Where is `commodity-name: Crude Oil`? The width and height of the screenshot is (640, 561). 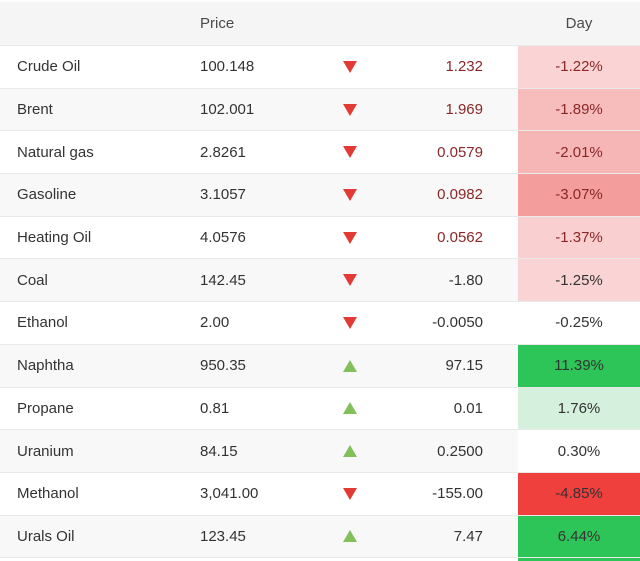
commodity-name: Crude Oil is located at coordinates (49, 67).